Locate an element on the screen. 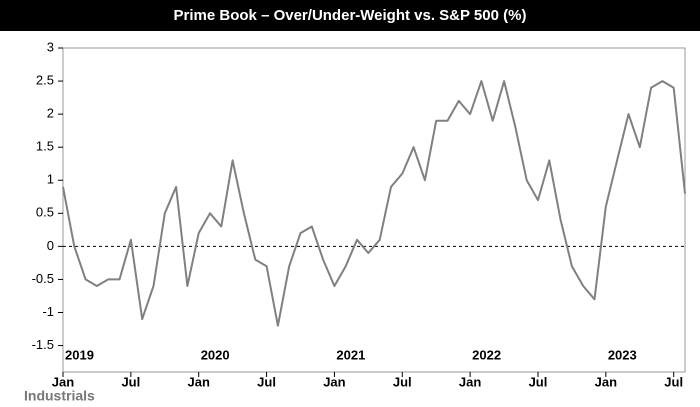 The height and width of the screenshot is (407, 700). year-label: 2023 is located at coordinates (622, 354).